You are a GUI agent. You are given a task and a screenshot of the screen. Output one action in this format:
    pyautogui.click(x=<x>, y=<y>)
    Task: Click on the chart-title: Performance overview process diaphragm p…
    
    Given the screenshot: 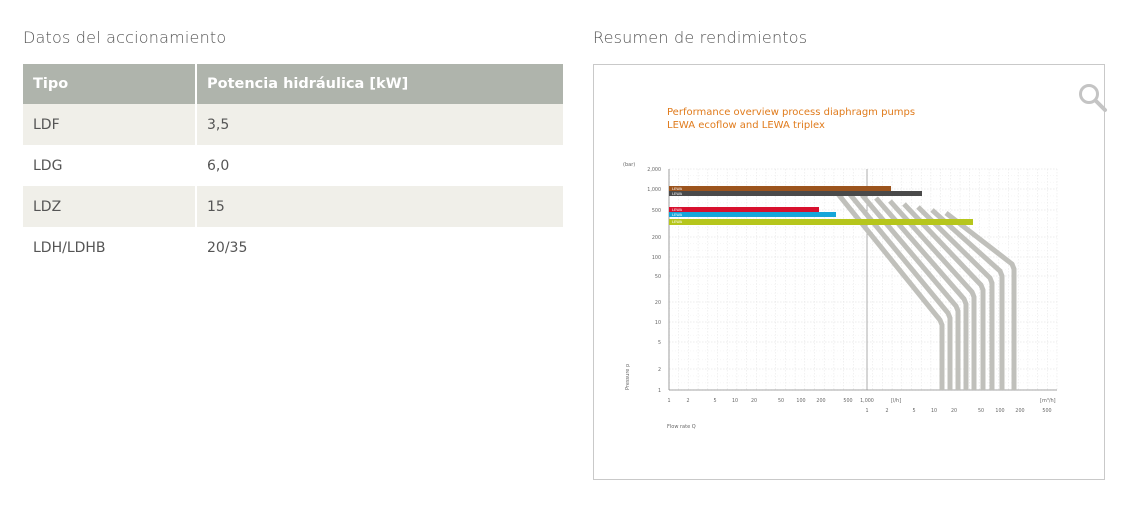 What is the action you would take?
    pyautogui.click(x=791, y=112)
    